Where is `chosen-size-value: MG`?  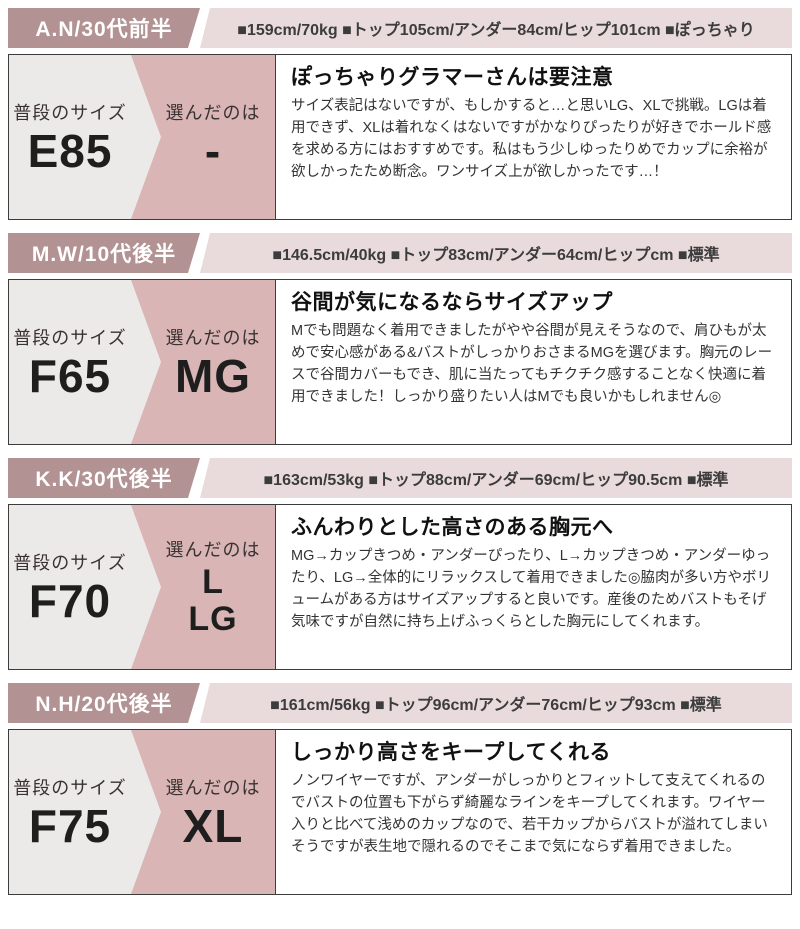 chosen-size-value: MG is located at coordinates (213, 375).